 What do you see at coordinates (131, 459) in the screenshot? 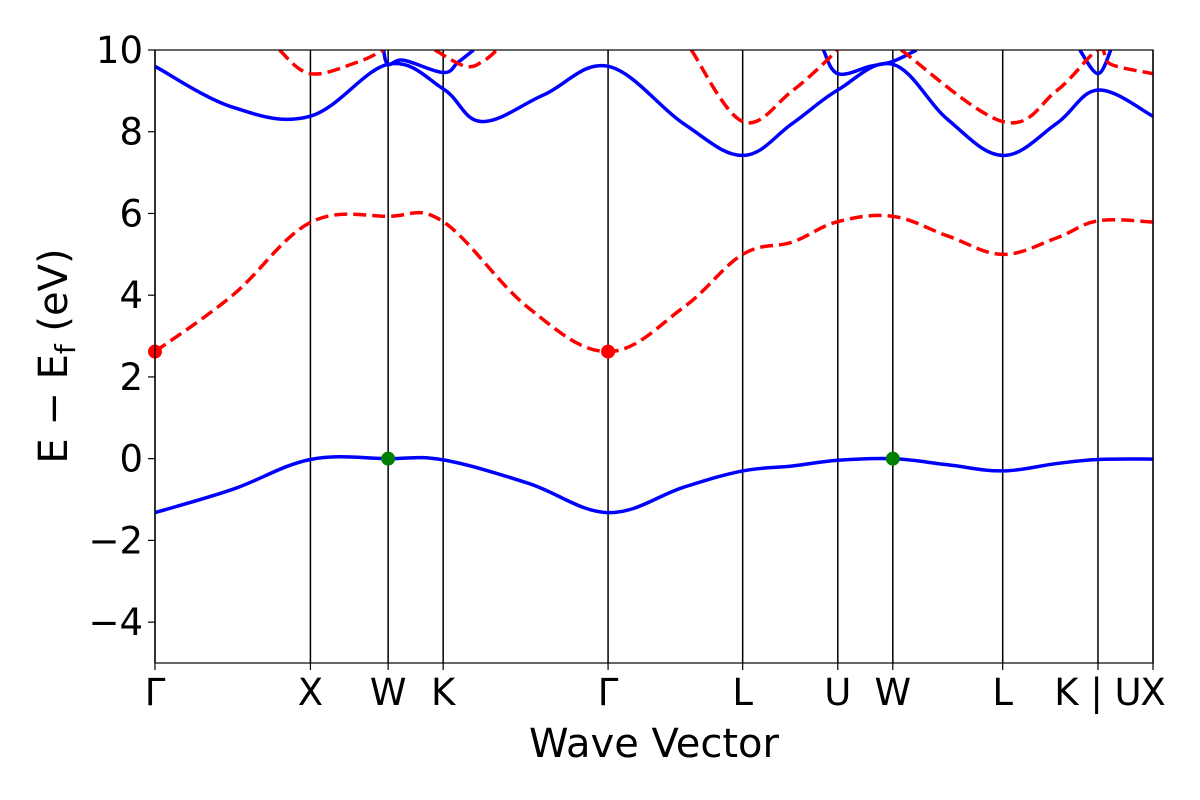
I see `y-tick-label: 0` at bounding box center [131, 459].